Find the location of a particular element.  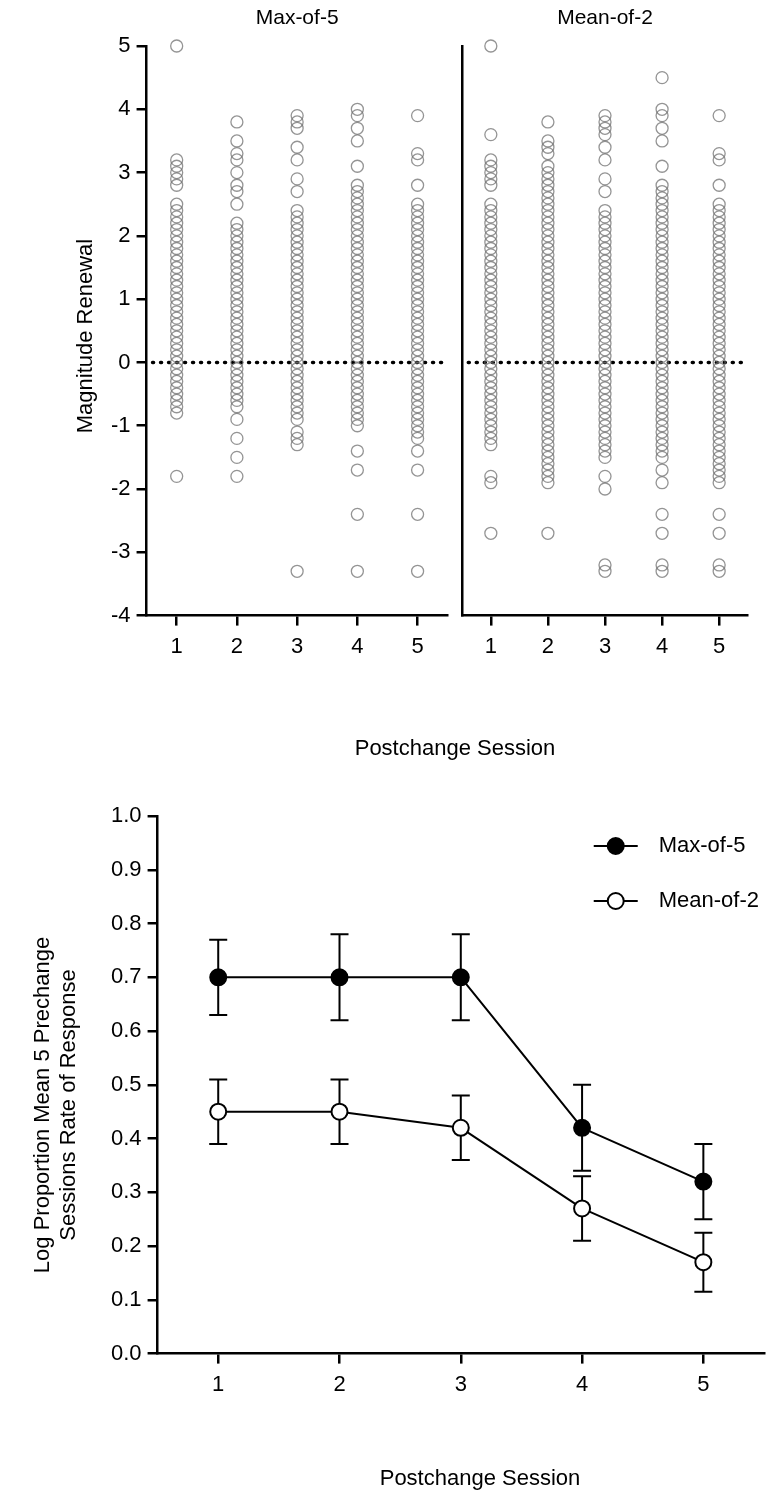

legend-label: Max-of-5 is located at coordinates (702, 845).